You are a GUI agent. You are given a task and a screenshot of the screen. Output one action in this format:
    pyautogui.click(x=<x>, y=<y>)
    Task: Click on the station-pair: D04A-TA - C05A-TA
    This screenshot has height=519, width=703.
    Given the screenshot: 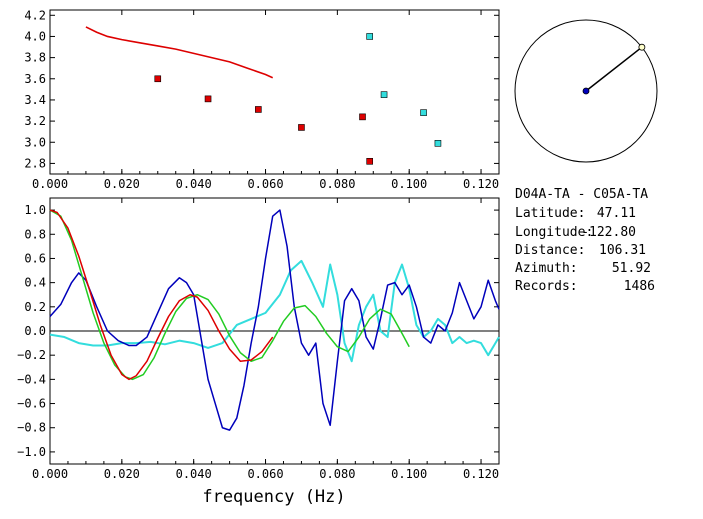 What is the action you would take?
    pyautogui.click(x=581, y=194)
    